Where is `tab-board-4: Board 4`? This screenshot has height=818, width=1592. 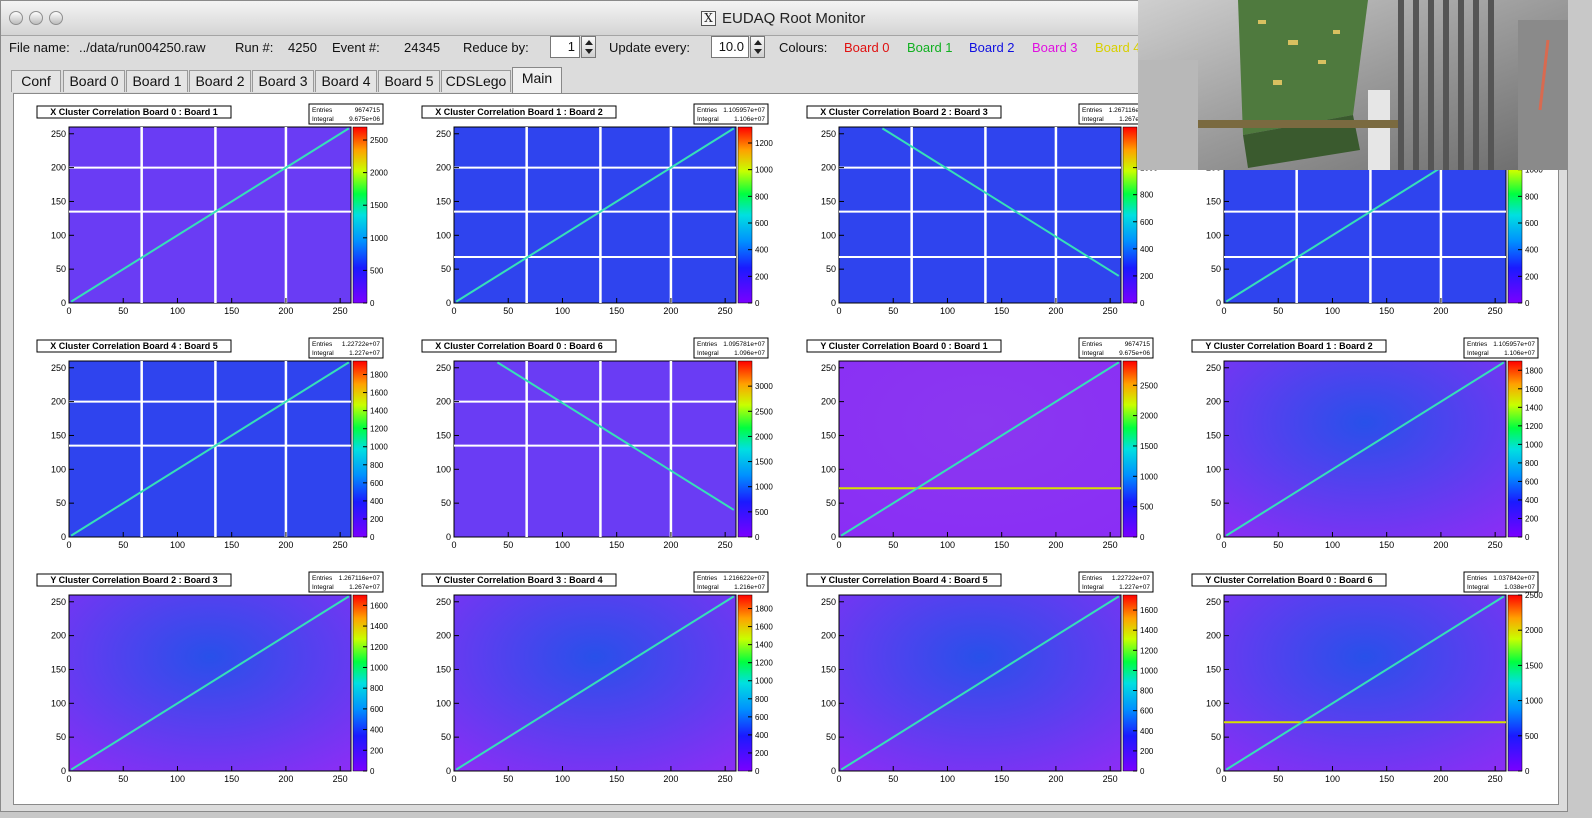
tab-board-4: Board 4 is located at coordinates (346, 81).